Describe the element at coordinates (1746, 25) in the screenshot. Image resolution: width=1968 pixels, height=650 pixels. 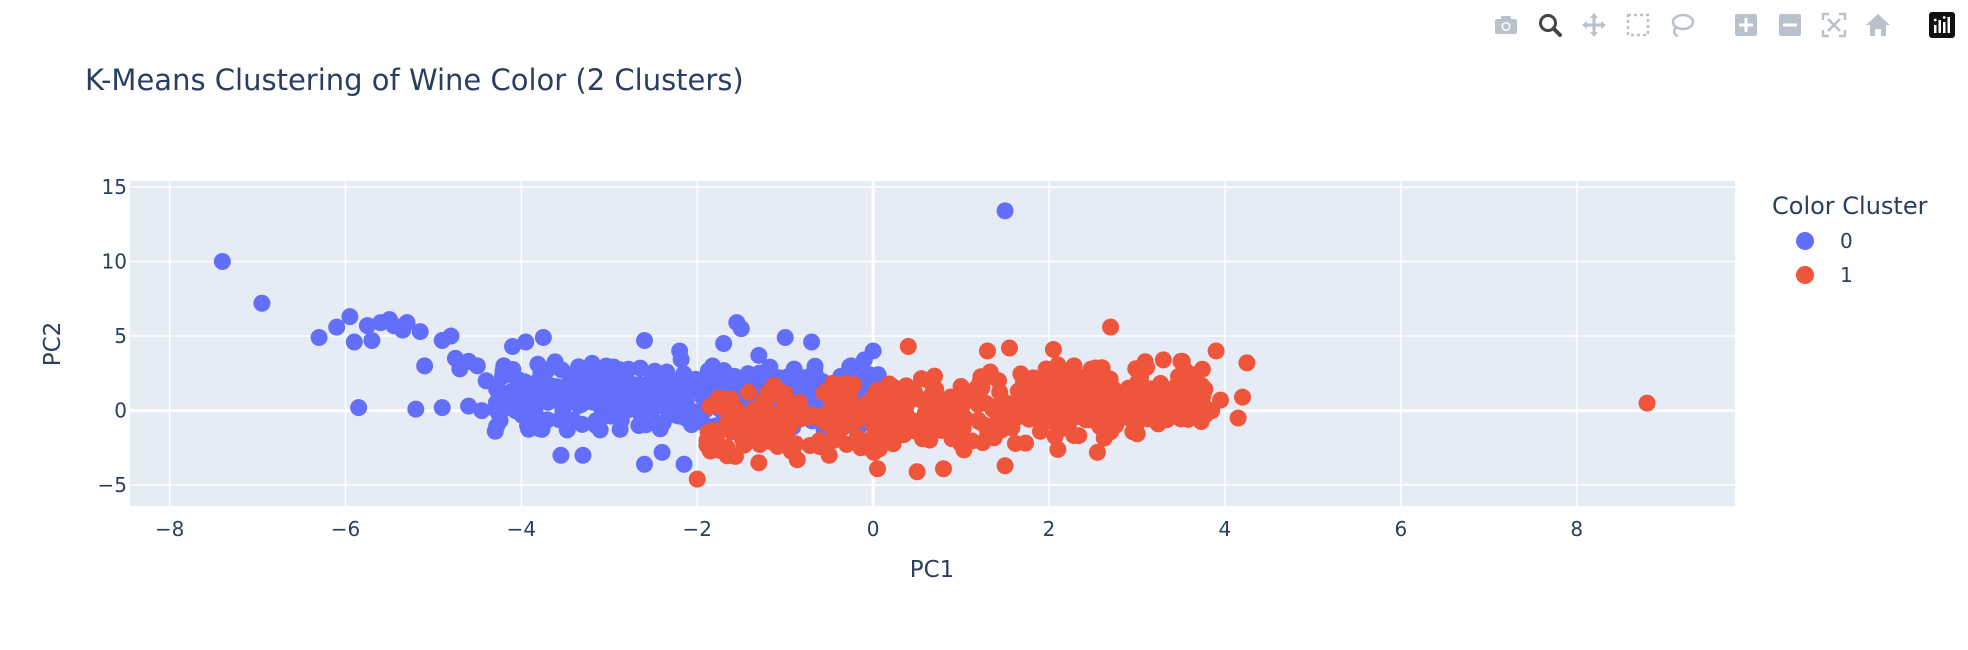
I see `zoom-in-button` at that location.